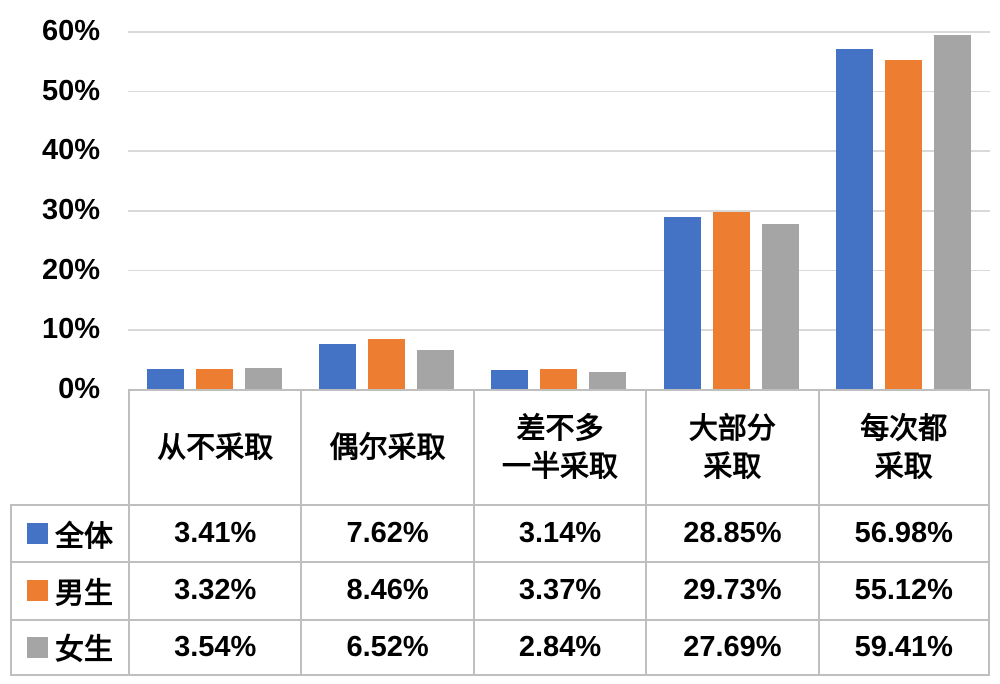 The image size is (1000, 684). Describe the element at coordinates (214, 590) in the screenshot. I see `value-cell-男生-从不采取: 3.32%` at that location.